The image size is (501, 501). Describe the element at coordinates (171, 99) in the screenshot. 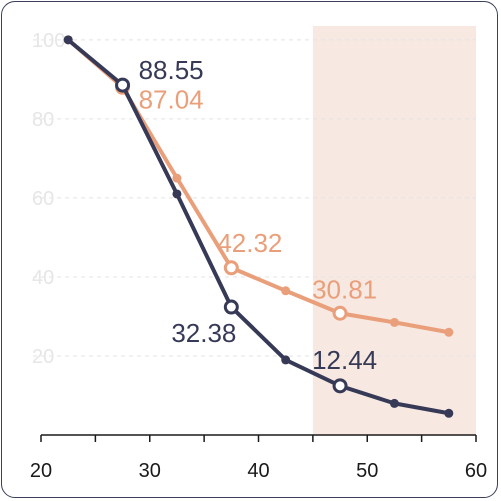

I see `data-label: 87.04` at that location.